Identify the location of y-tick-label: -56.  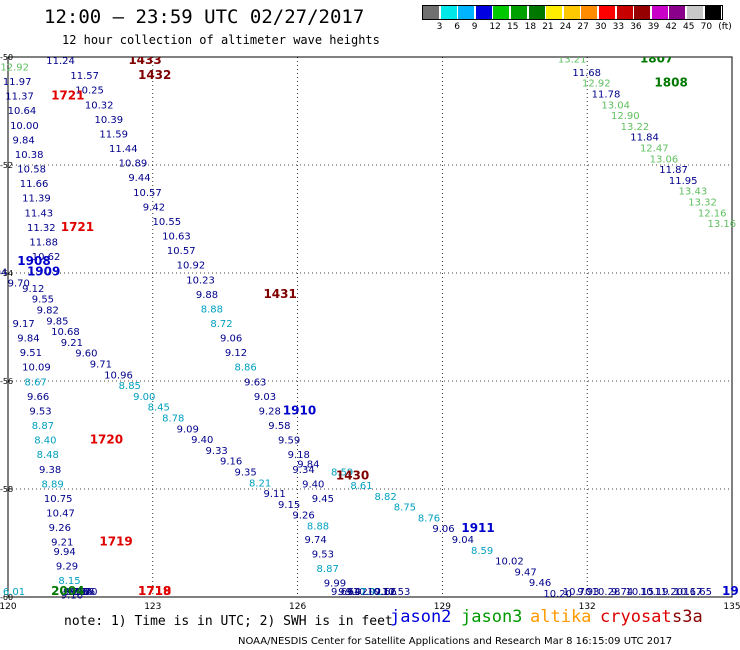
(6, 381).